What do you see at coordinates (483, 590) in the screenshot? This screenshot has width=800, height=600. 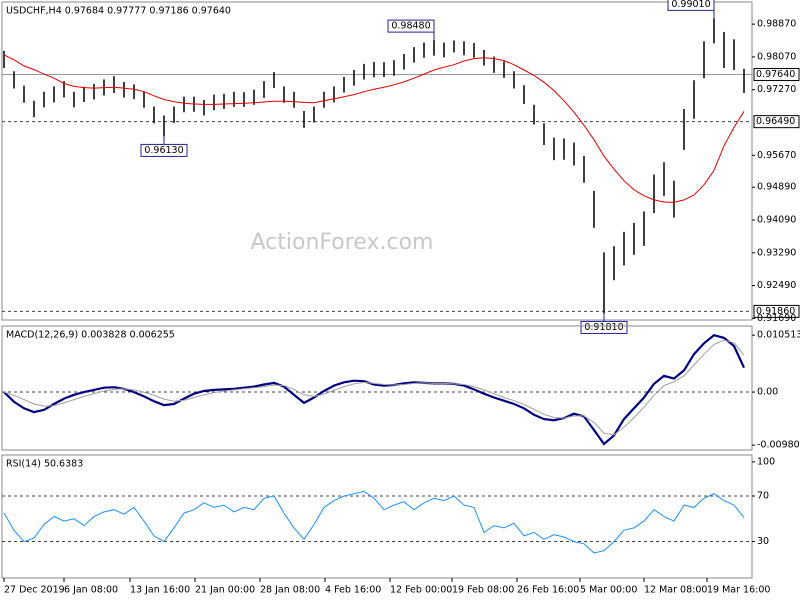 I see `x-tick-label: 19 Feb 08:00` at bounding box center [483, 590].